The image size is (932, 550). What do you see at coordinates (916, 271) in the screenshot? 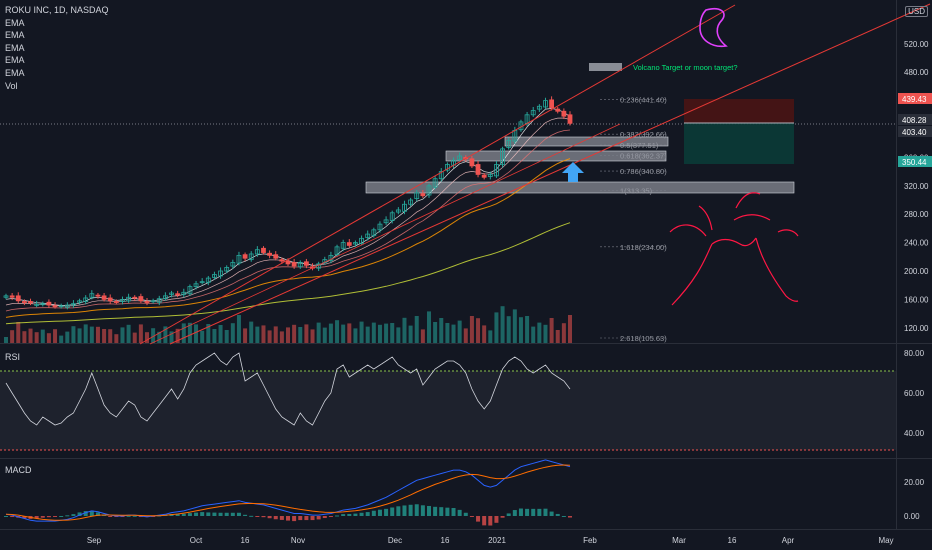
I see `price-tick: 200.00` at bounding box center [916, 271].